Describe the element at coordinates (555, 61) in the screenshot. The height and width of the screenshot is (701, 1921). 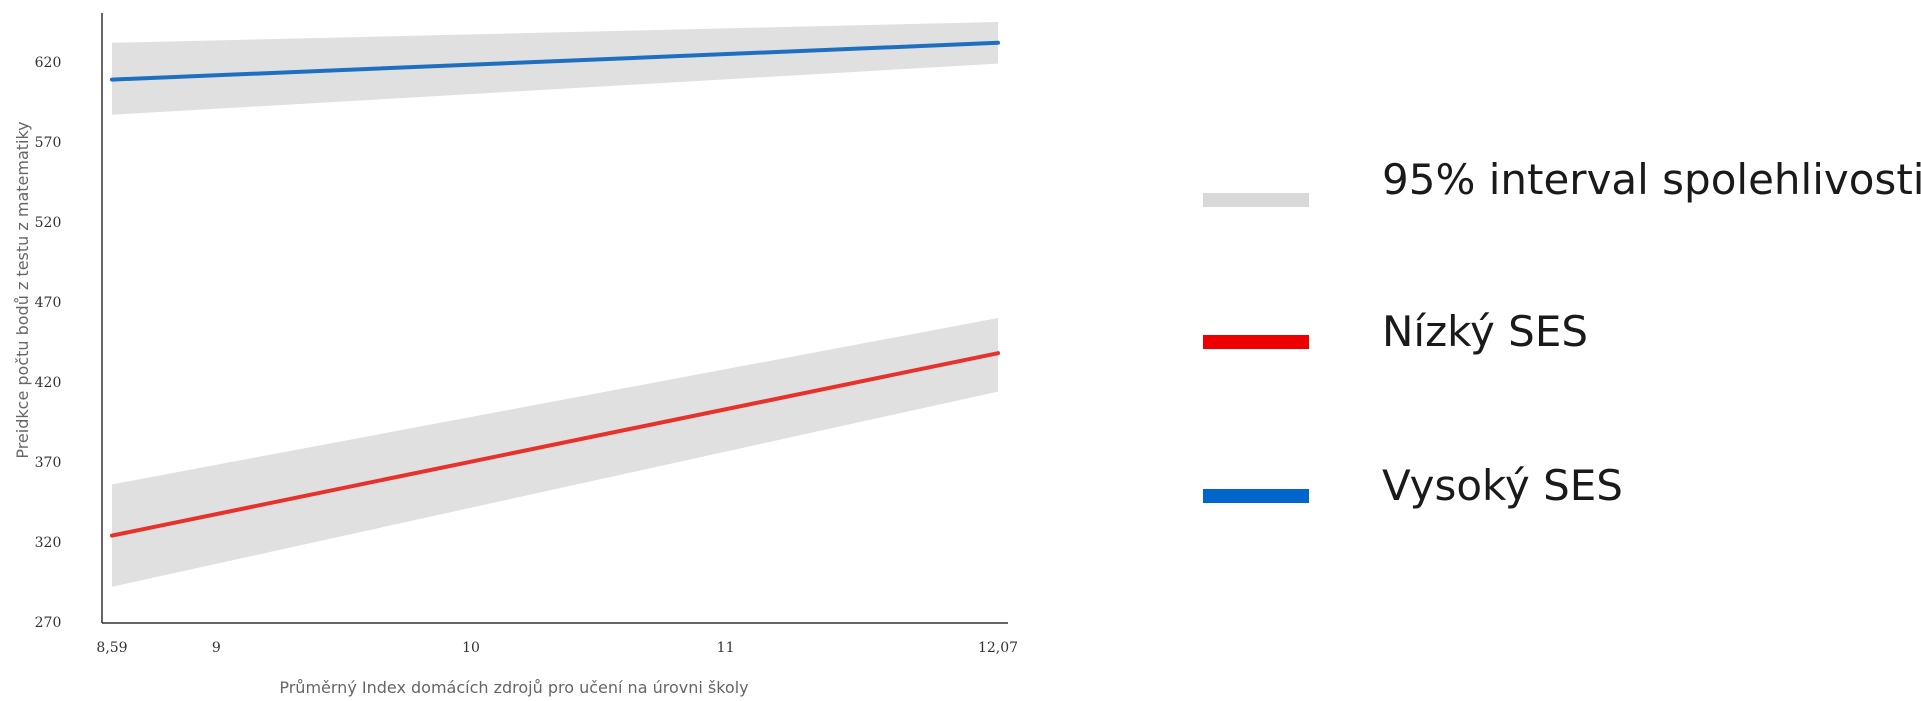
I see `series-line-high-ses` at that location.